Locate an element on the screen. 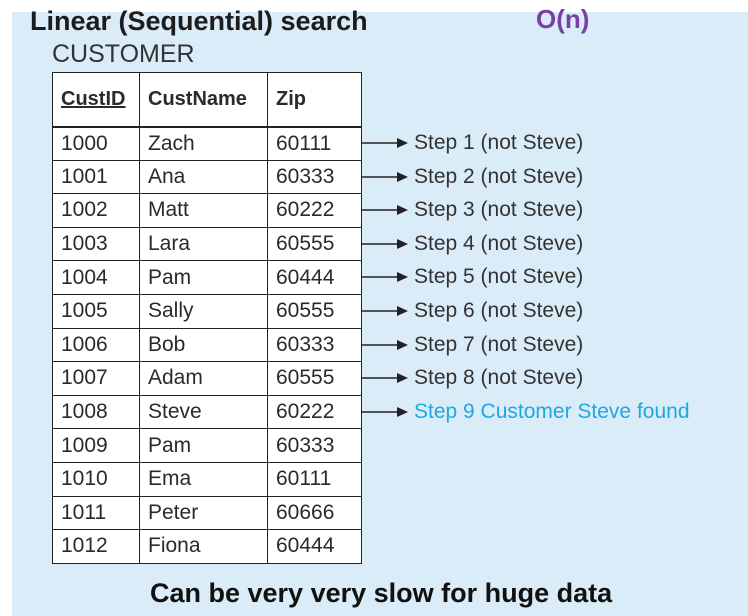 Image resolution: width=748 pixels, height=616 pixels. cell-custname: Lara is located at coordinates (203, 244).